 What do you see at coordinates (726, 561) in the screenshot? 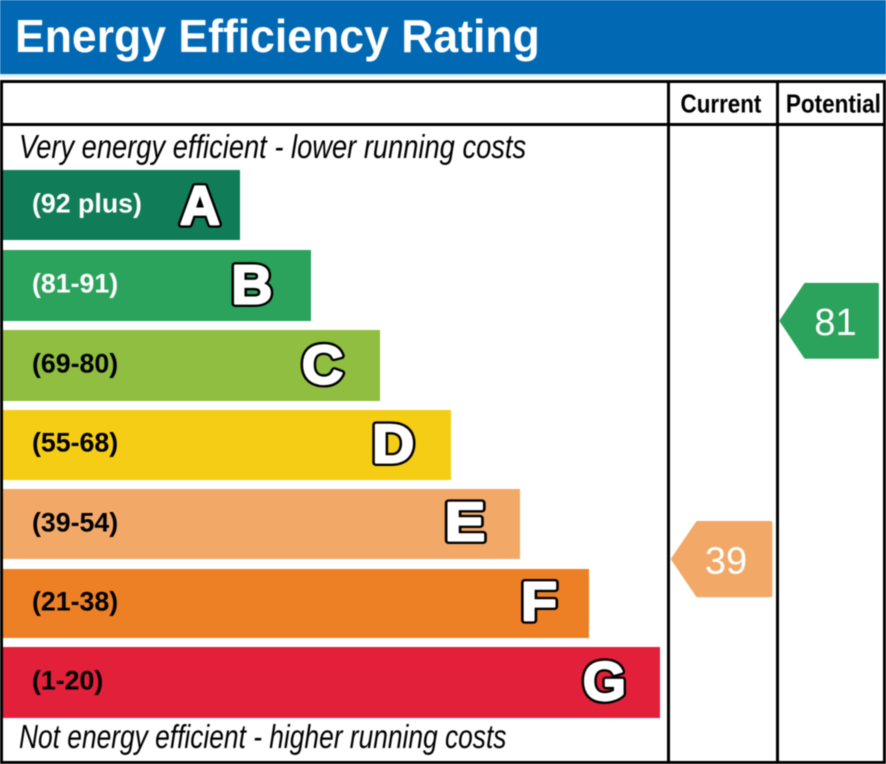
I see `svg-text: 39` at bounding box center [726, 561].